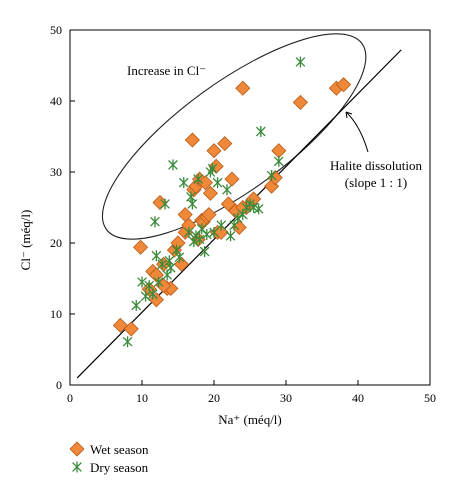 The height and width of the screenshot is (500, 458). What do you see at coordinates (430, 398) in the screenshot?
I see `x-tick-label: 50` at bounding box center [430, 398].